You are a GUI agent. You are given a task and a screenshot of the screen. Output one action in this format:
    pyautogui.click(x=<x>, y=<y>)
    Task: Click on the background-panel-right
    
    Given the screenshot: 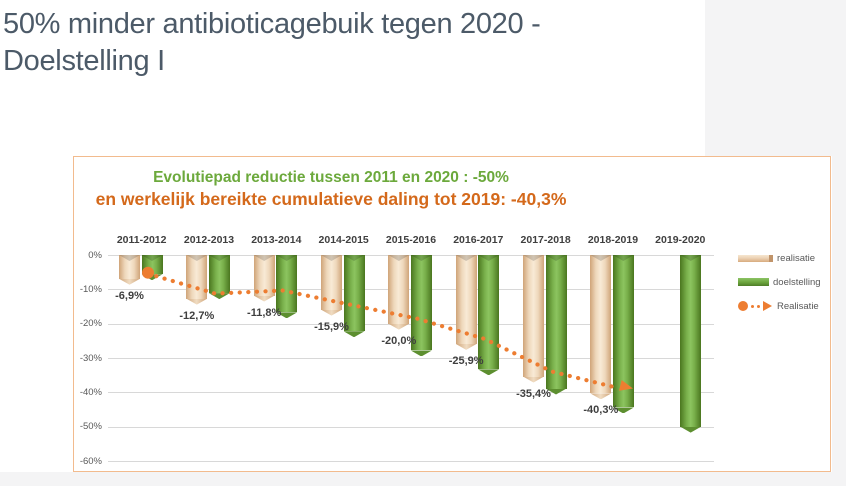 What is the action you would take?
    pyautogui.click(x=839, y=321)
    